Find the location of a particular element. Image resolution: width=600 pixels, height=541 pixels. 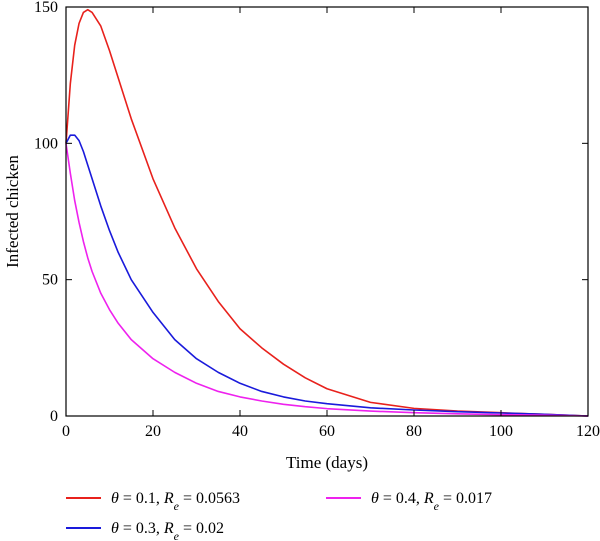

x-tick-label: 80 is located at coordinates (414, 431).